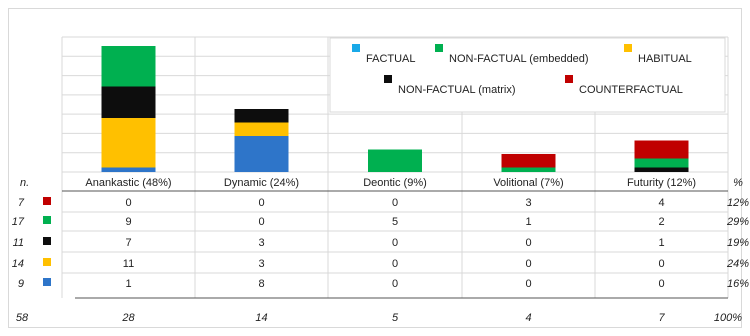 This screenshot has height=336, width=750. I want to click on total-cell: 4, so click(528, 318).